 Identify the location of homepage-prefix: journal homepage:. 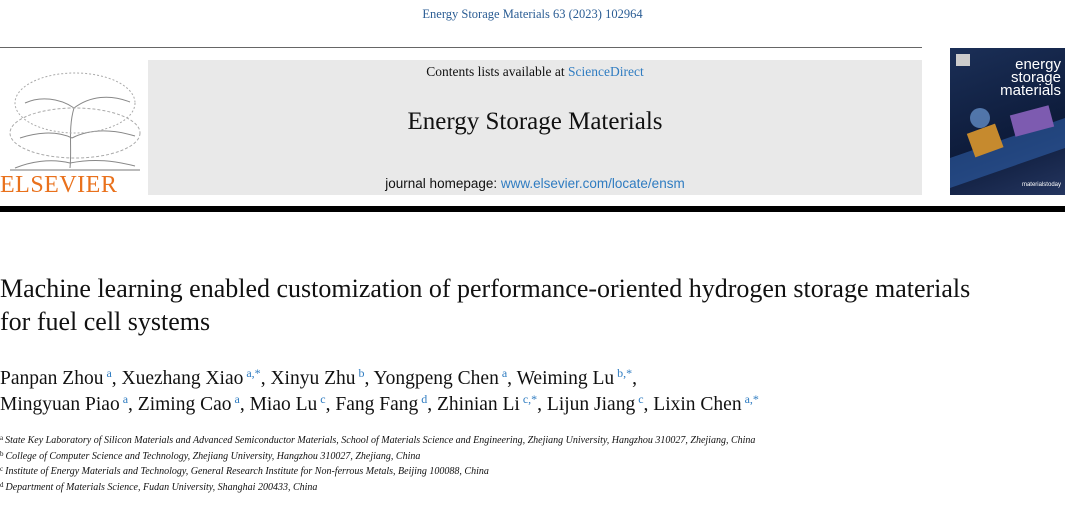
(443, 183).